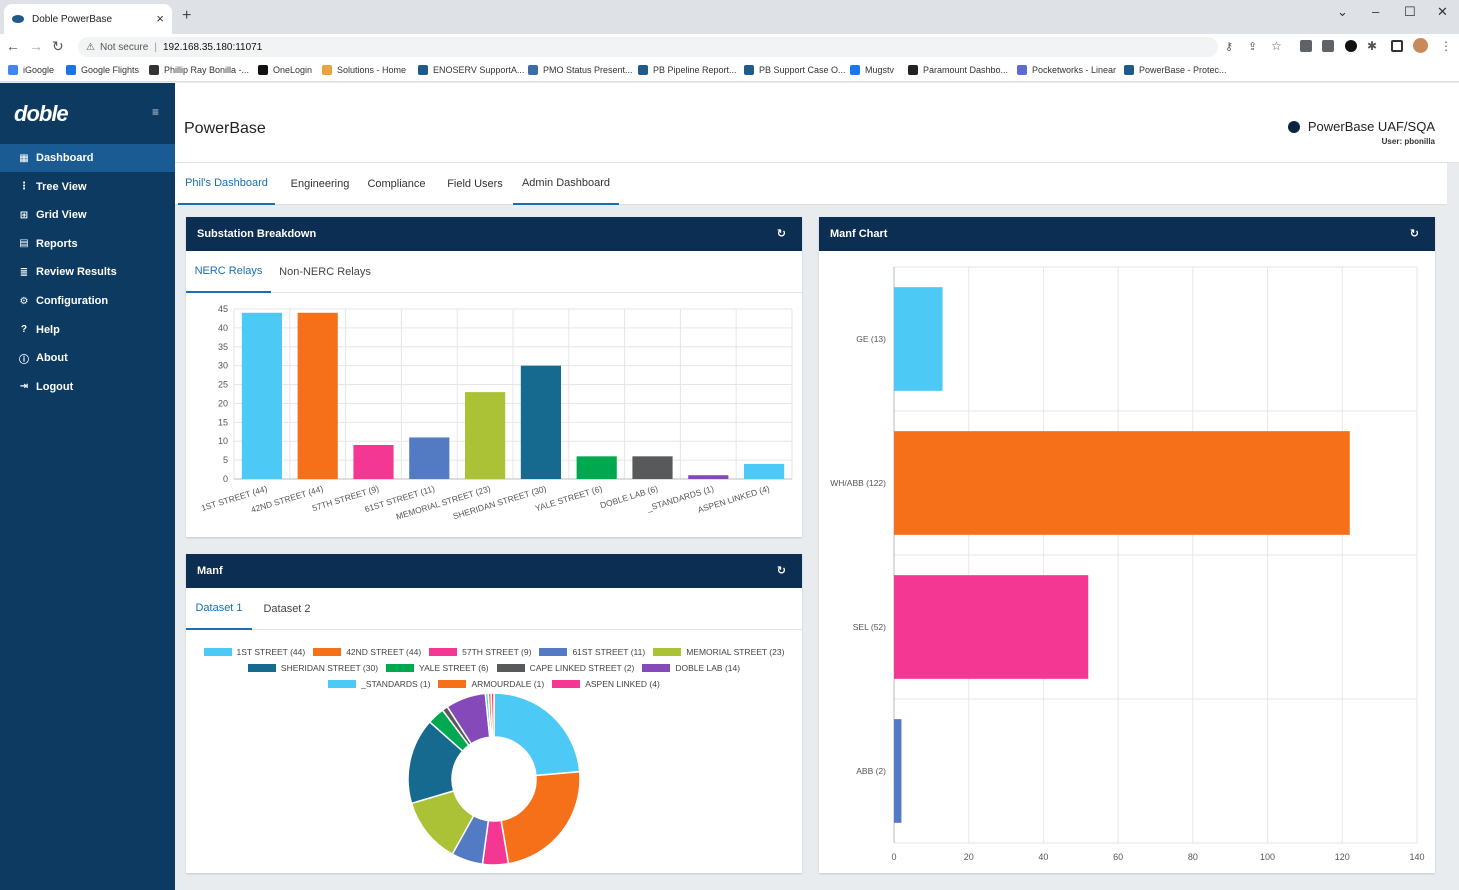 The width and height of the screenshot is (1459, 890). What do you see at coordinates (52, 358) in the screenshot?
I see `sidebar-item-label: About` at bounding box center [52, 358].